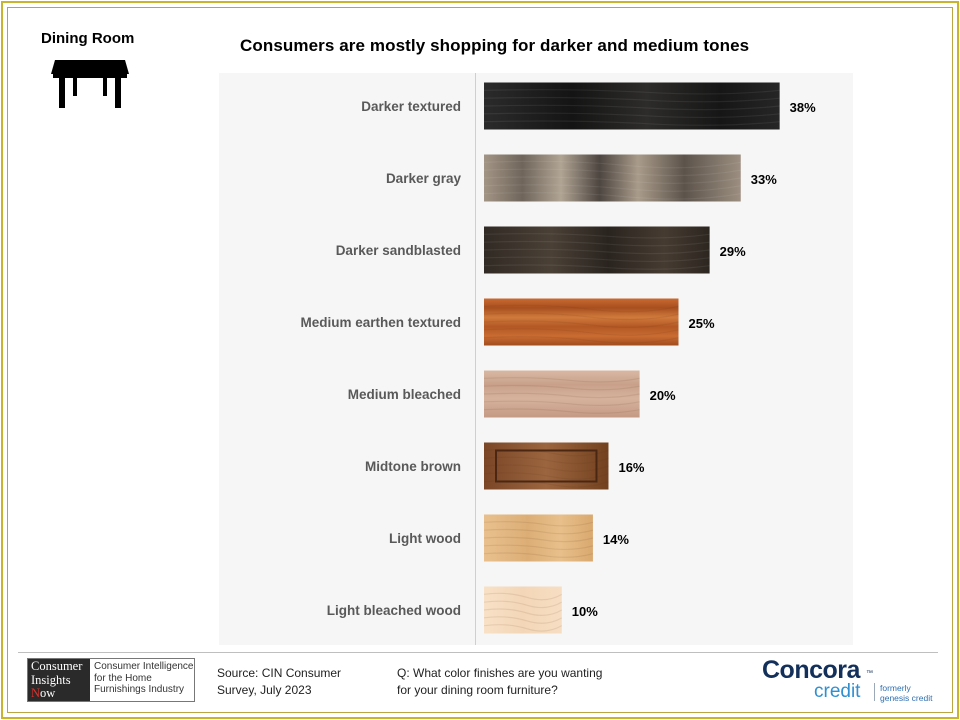 This screenshot has height=720, width=960. Describe the element at coordinates (380, 322) in the screenshot. I see `category-label: Medium earthen textured` at that location.